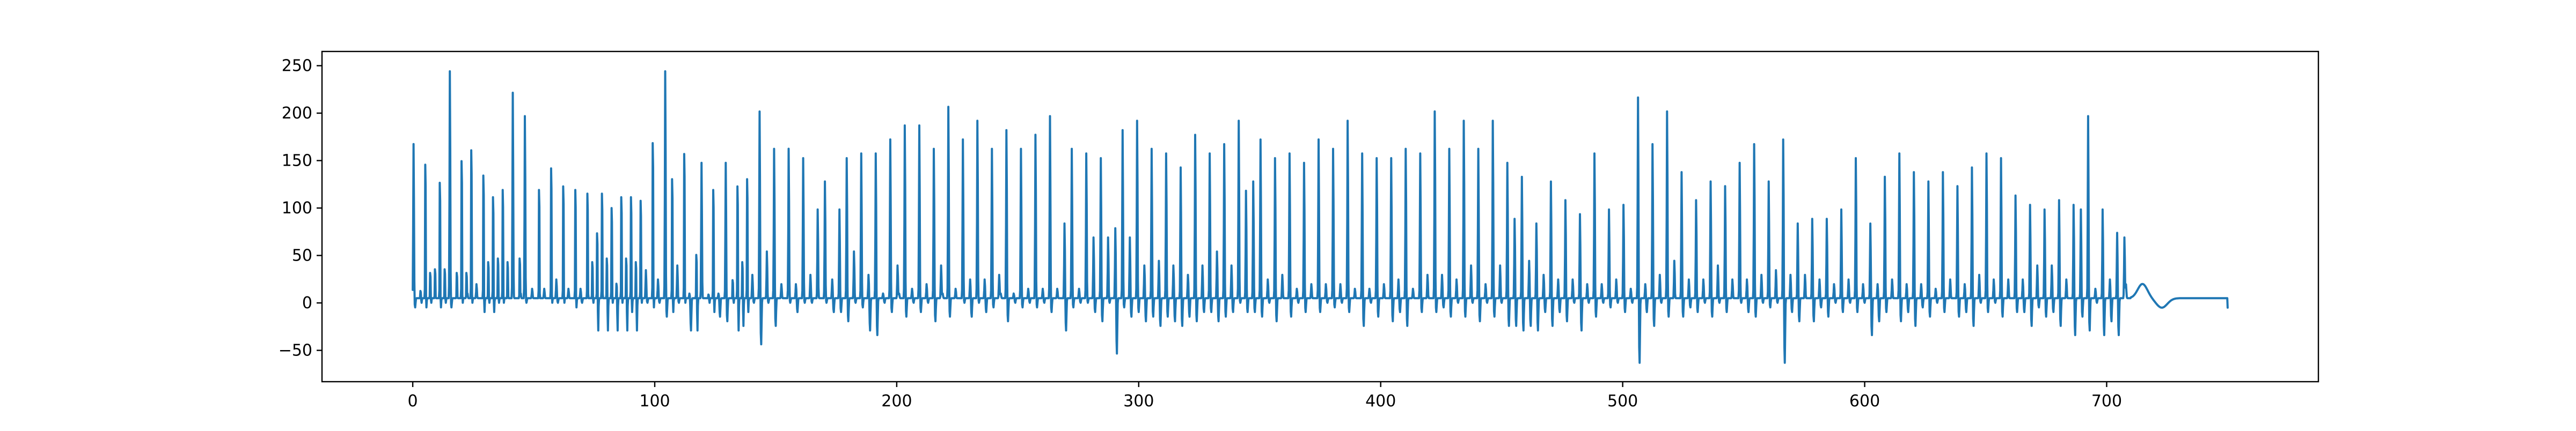  I want to click on y-tick-label: 0, so click(307, 303).